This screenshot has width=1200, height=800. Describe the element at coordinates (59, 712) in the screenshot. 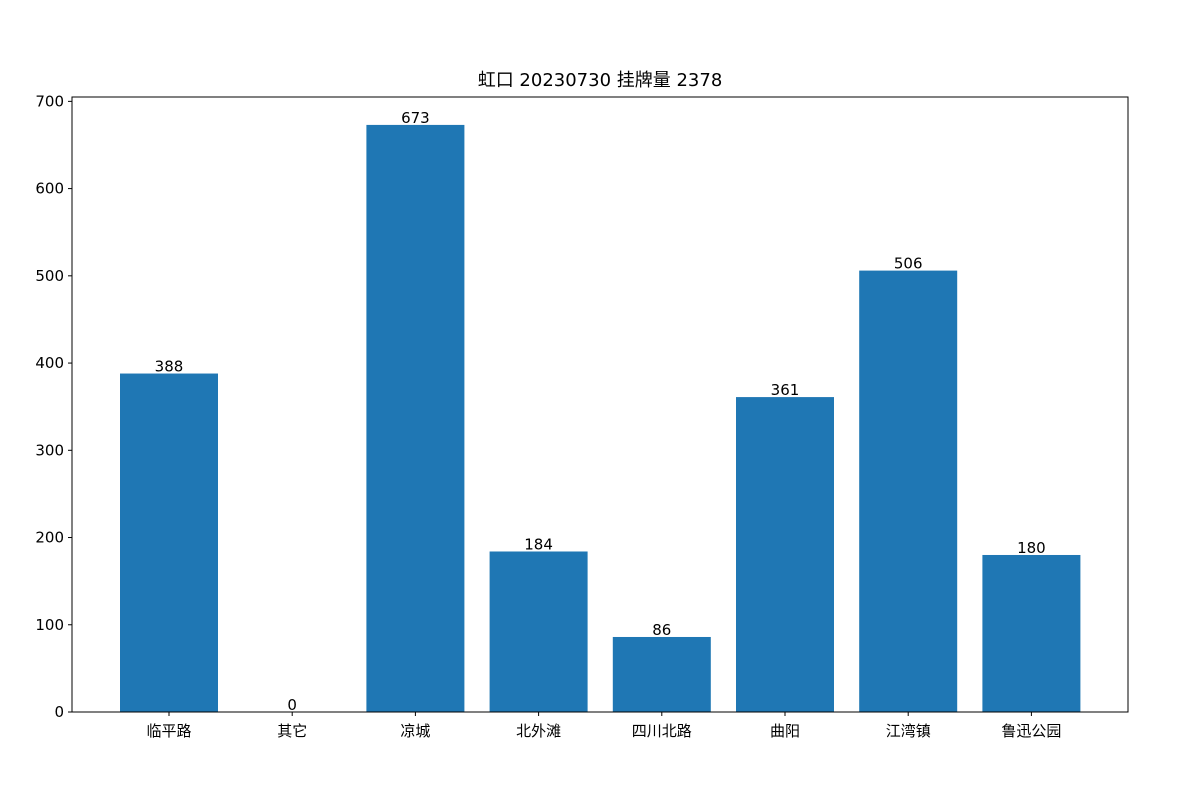

I see `y-tick-label: 0` at that location.